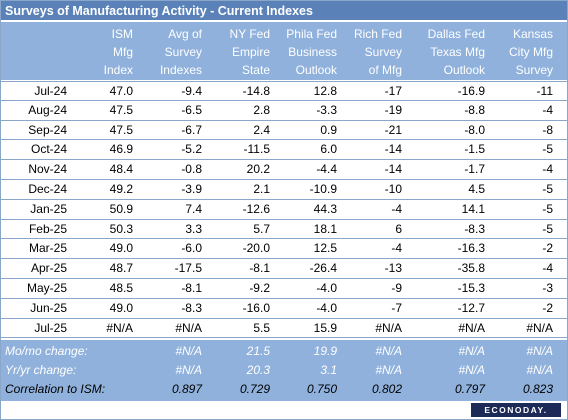 The width and height of the screenshot is (568, 420). Describe the element at coordinates (256, 248) in the screenshot. I see `cell-ny-fed-empire-state: -20.0` at that location.